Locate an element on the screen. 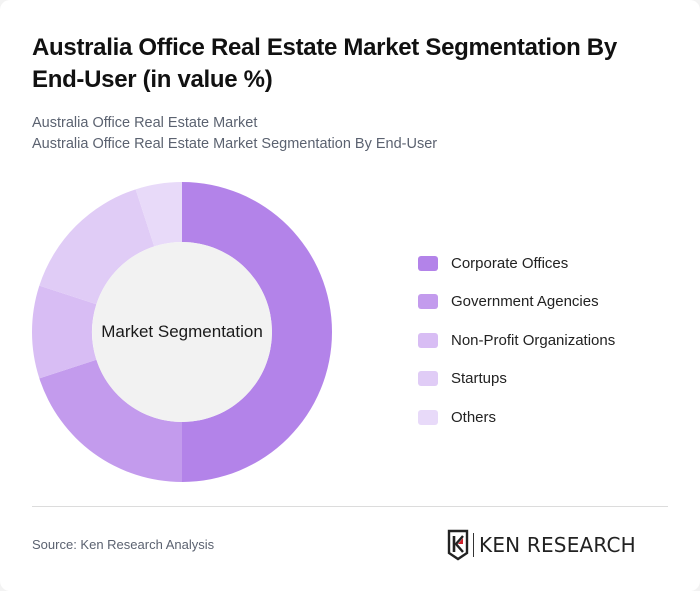 The width and height of the screenshot is (700, 591). source-note: Source: Ken Research Analysis is located at coordinates (123, 544).